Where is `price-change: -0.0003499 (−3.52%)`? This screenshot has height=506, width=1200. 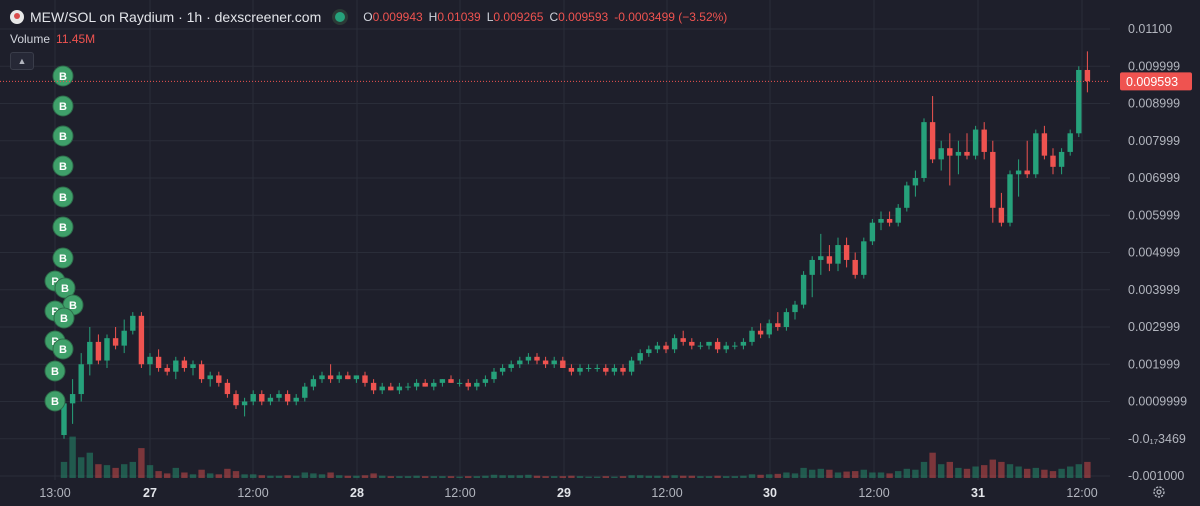 price-change: -0.0003499 (−3.52%) is located at coordinates (671, 17).